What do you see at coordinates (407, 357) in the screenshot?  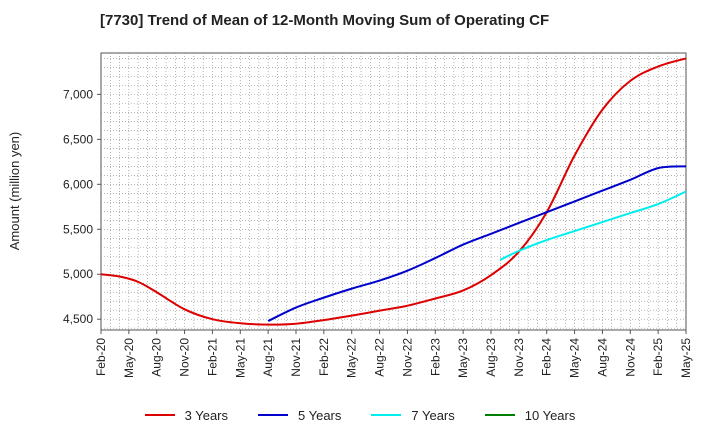 I see `x-tick-label: Nov-22` at bounding box center [407, 357].